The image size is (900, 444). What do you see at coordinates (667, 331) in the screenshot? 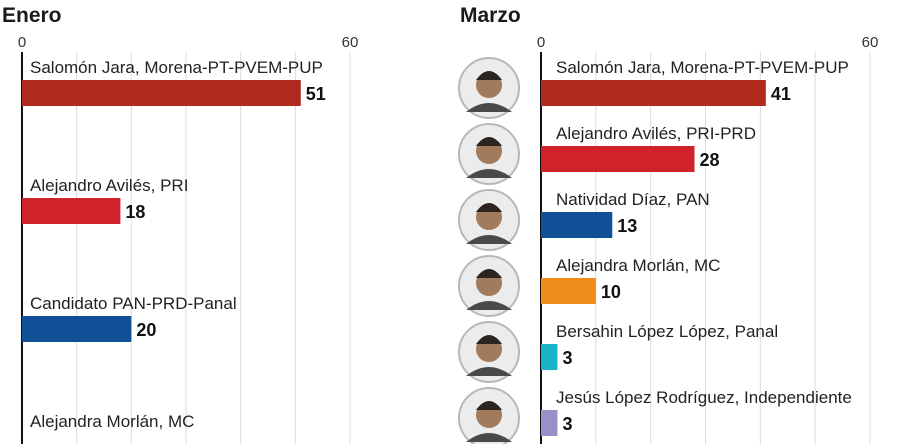
I see `candidate-label: Bersahin López López, Panal` at bounding box center [667, 331].